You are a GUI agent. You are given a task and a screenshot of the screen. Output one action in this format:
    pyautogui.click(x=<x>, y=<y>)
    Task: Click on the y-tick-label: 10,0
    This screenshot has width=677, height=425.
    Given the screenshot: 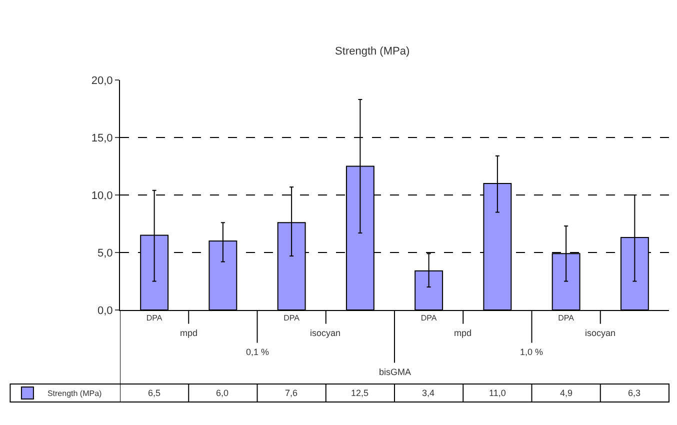 What is the action you would take?
    pyautogui.click(x=102, y=196)
    